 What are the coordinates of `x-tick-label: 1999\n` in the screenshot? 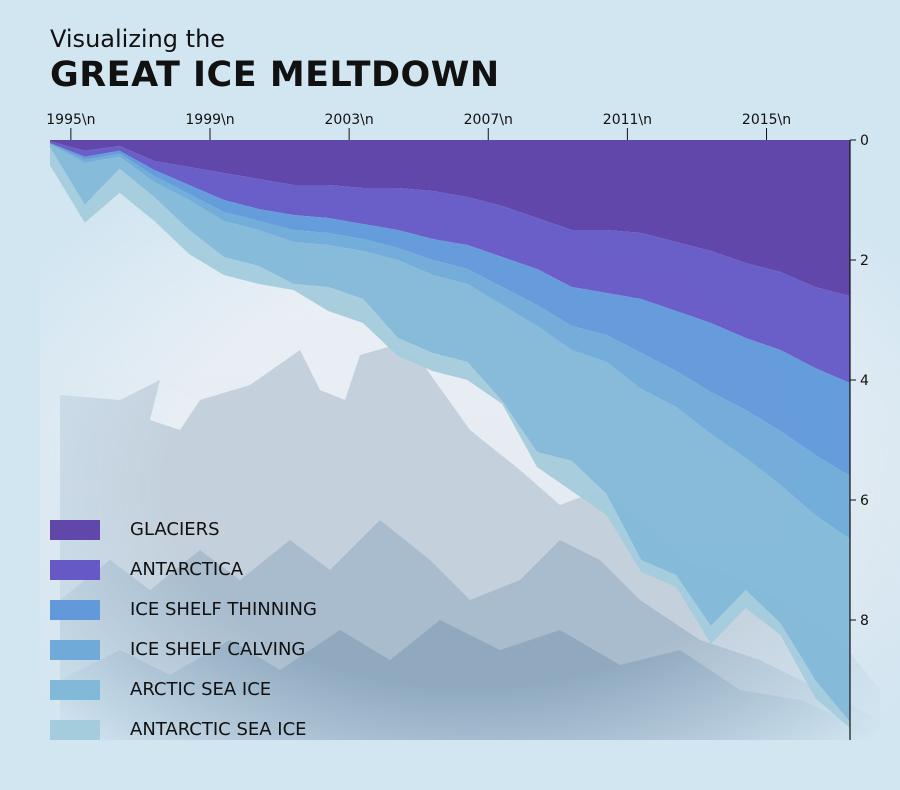 It's located at (209, 120).